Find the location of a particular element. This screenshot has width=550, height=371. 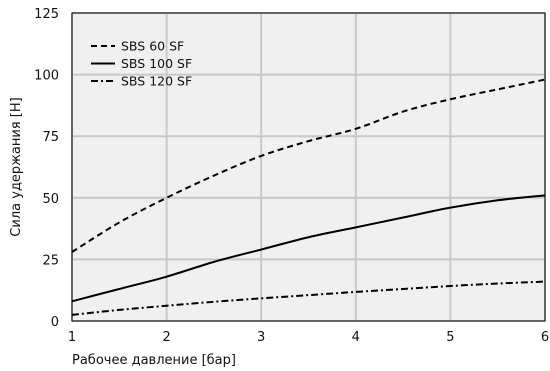

y-tick-label: 75 is located at coordinates (50, 137).